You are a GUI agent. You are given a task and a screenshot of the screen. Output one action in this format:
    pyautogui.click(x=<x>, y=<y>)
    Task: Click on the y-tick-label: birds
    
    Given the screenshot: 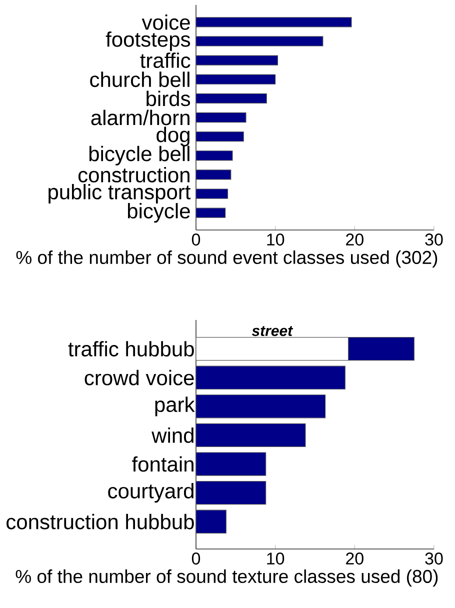 What is the action you would take?
    pyautogui.click(x=168, y=98)
    